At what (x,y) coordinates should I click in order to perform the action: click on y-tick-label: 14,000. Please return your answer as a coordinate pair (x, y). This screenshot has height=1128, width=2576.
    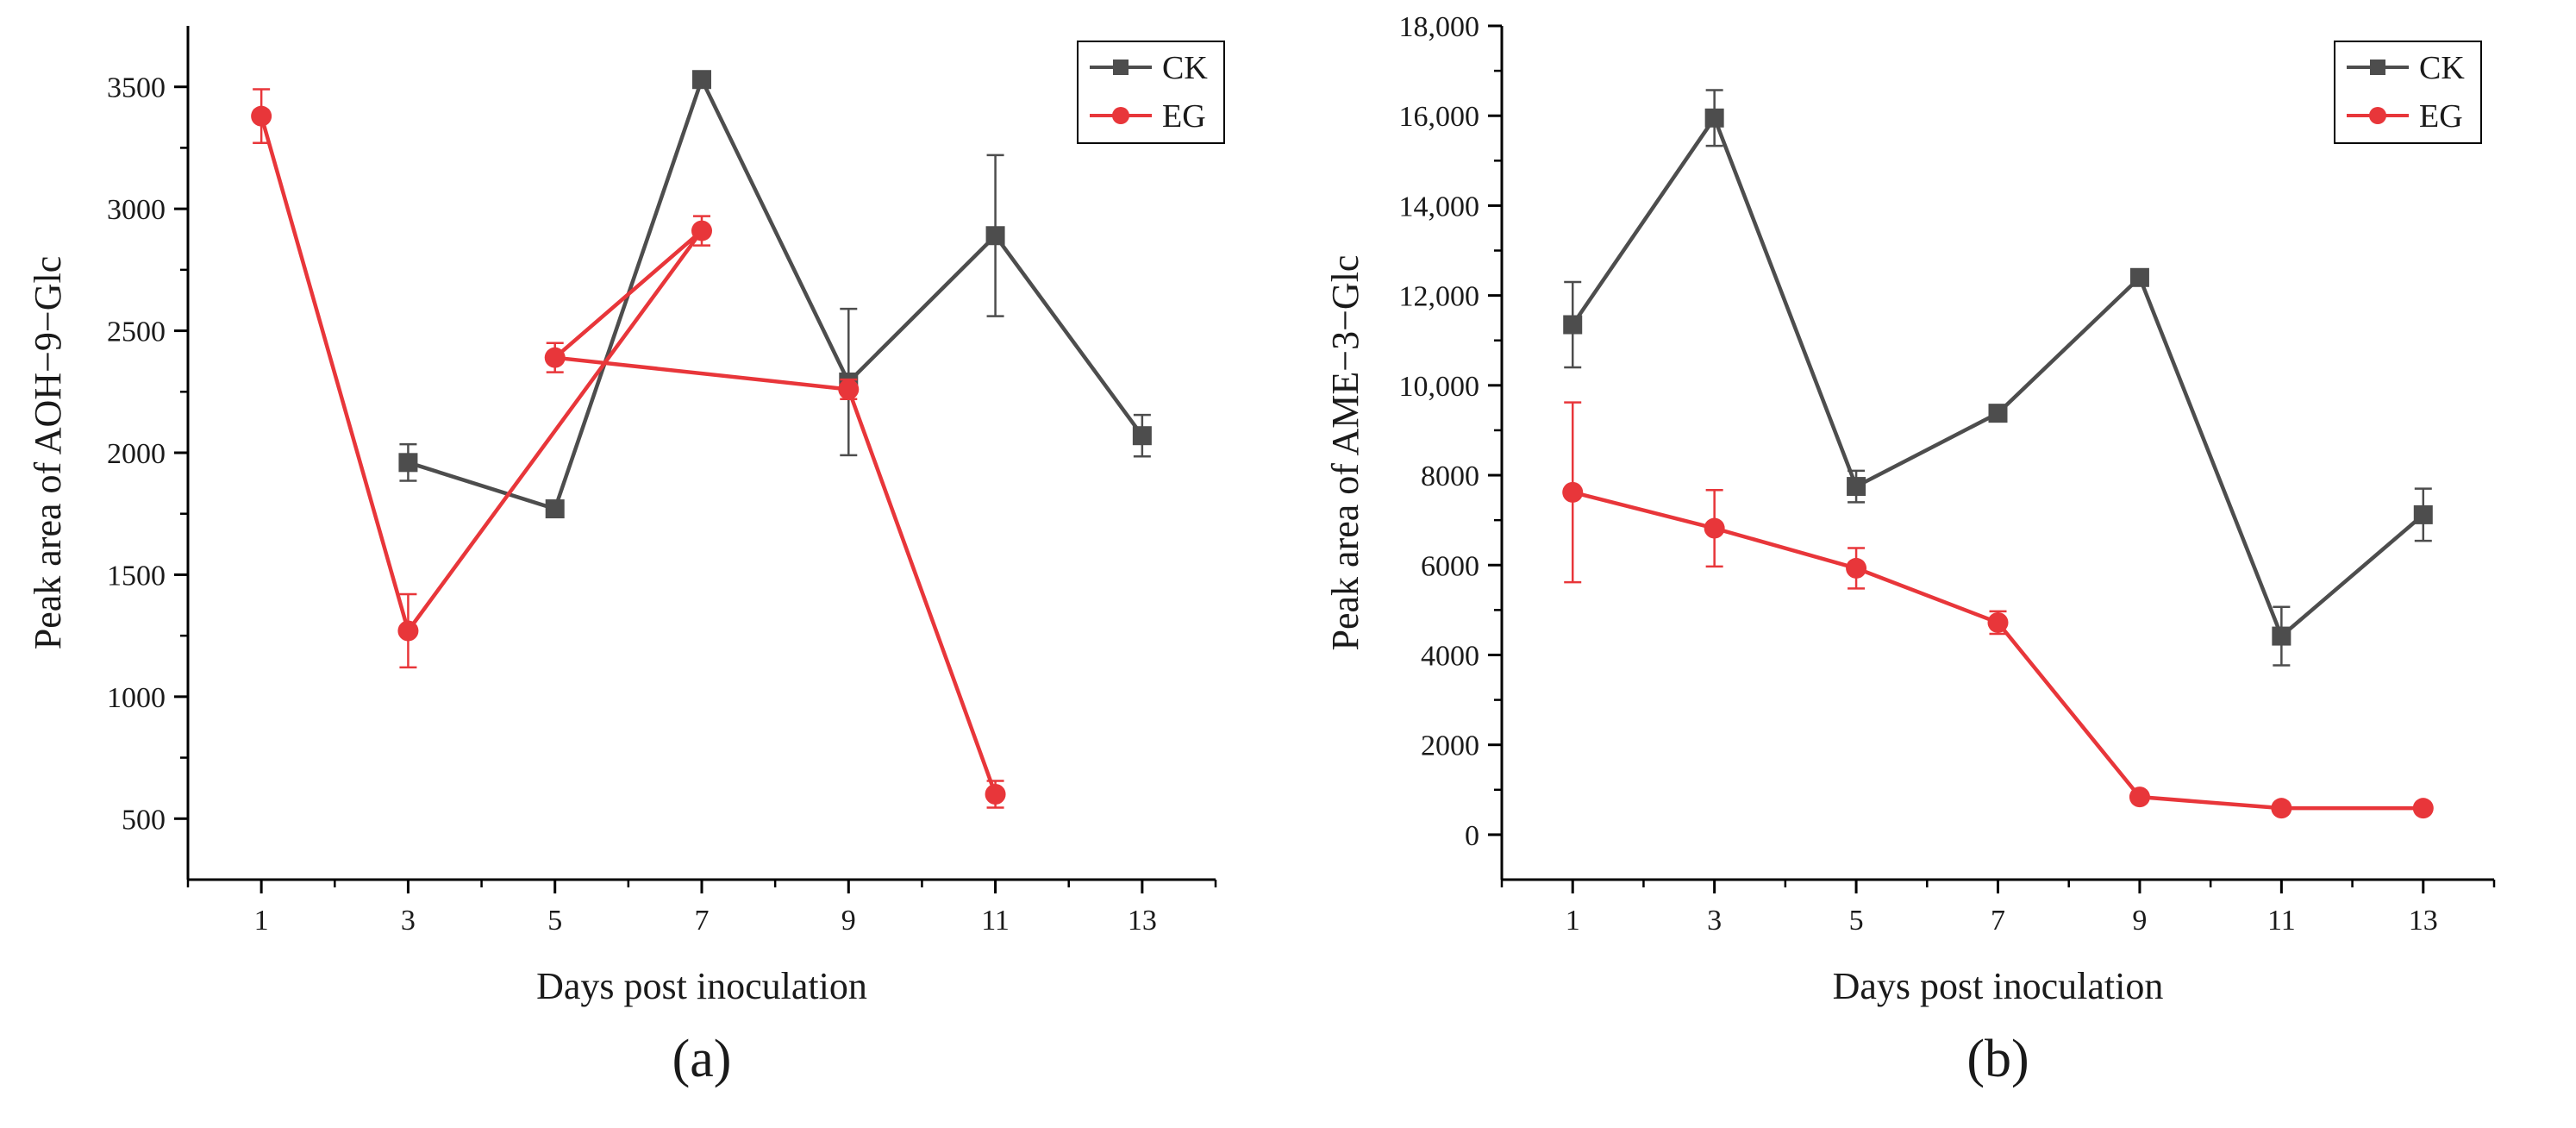
    Looking at the image, I should click on (1439, 207).